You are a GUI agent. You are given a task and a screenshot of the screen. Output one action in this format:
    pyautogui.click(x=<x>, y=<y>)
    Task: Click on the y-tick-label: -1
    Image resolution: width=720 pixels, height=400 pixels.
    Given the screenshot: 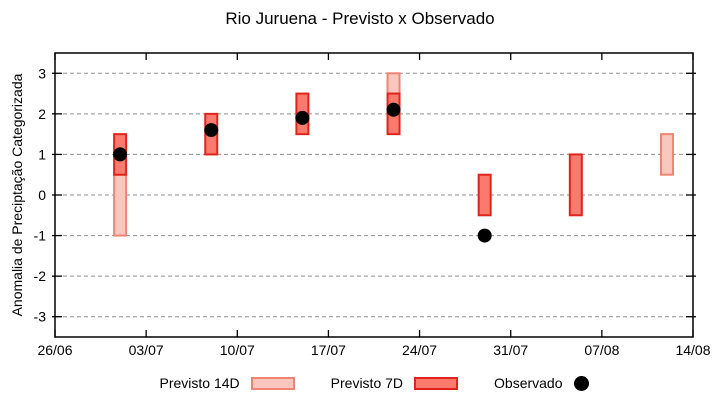 What is the action you would take?
    pyautogui.click(x=40, y=236)
    